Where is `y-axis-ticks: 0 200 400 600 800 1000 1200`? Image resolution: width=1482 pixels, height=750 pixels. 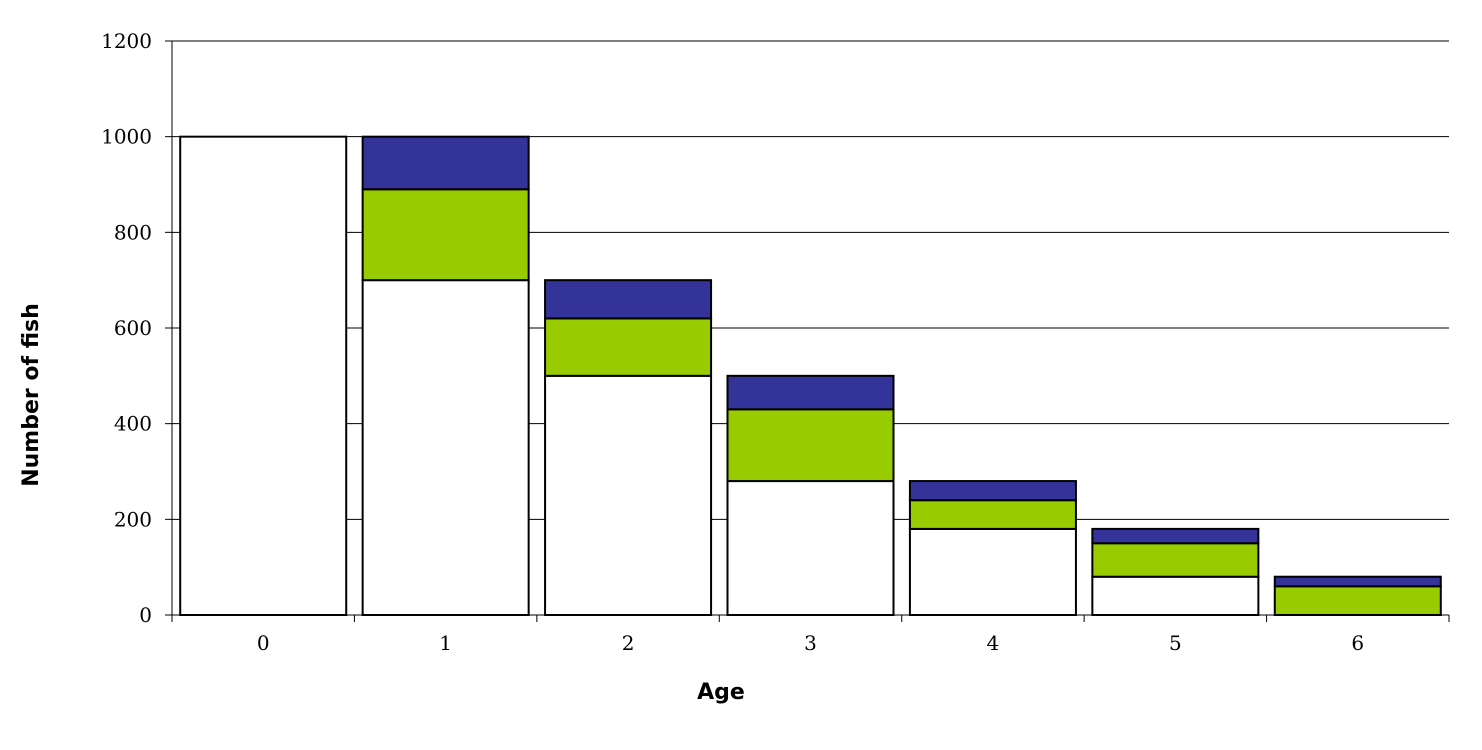
y-axis-ticks: 0 200 400 600 800 1000 1200 is located at coordinates (136, 328).